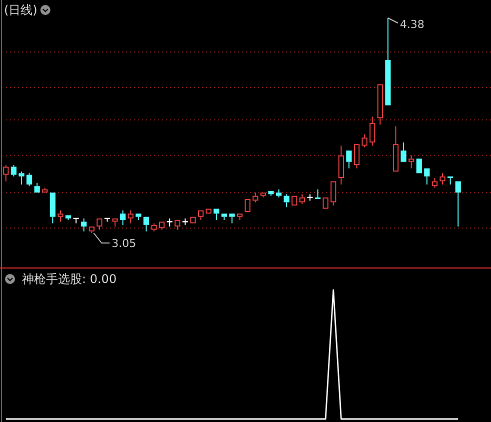  I want to click on annotation: 4.38, so click(412, 24).